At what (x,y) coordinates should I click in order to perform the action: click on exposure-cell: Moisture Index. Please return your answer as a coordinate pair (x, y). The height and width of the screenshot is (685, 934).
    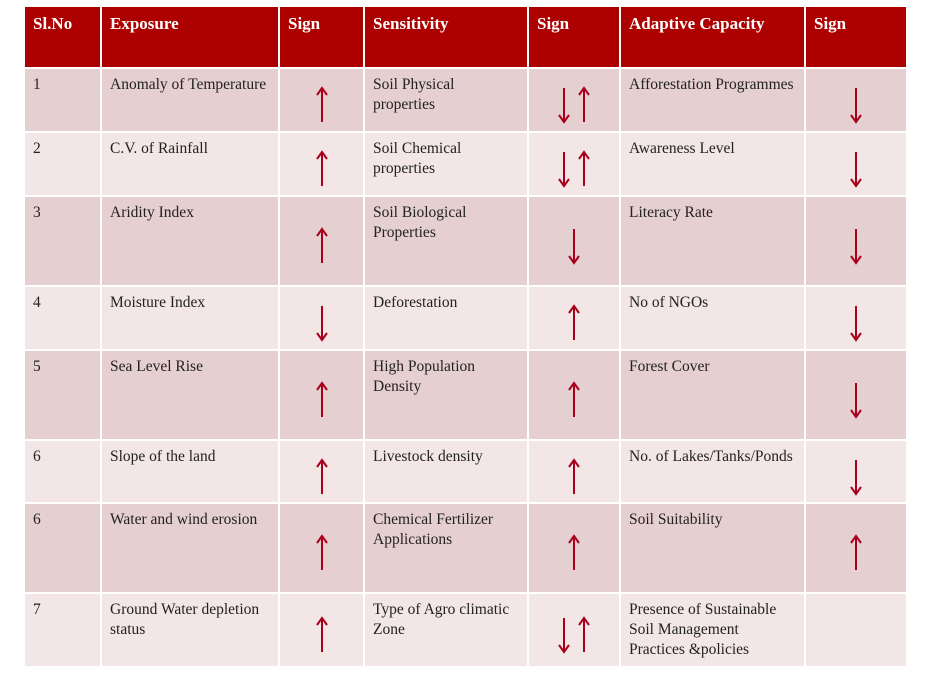
    Looking at the image, I should click on (190, 318).